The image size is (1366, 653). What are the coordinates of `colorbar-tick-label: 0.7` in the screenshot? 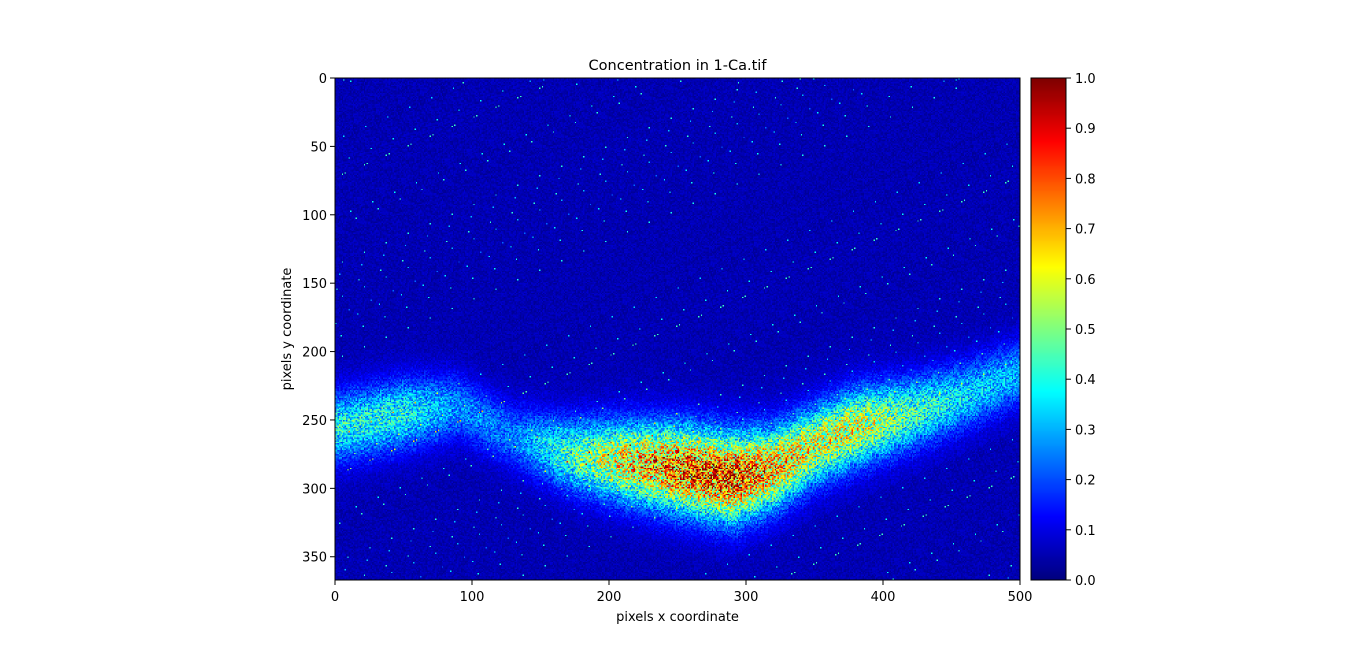 It's located at (1085, 230).